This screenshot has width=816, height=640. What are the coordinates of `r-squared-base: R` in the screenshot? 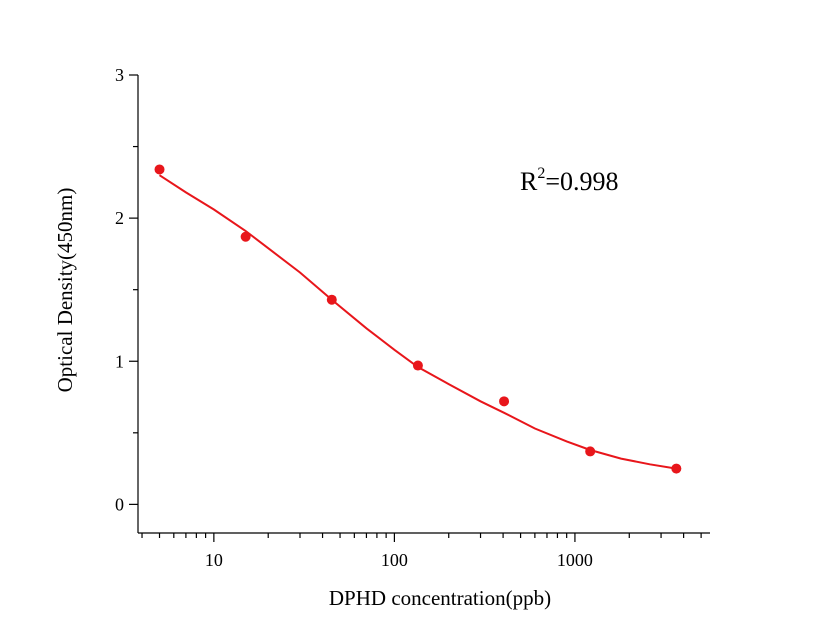 It's located at (529, 181).